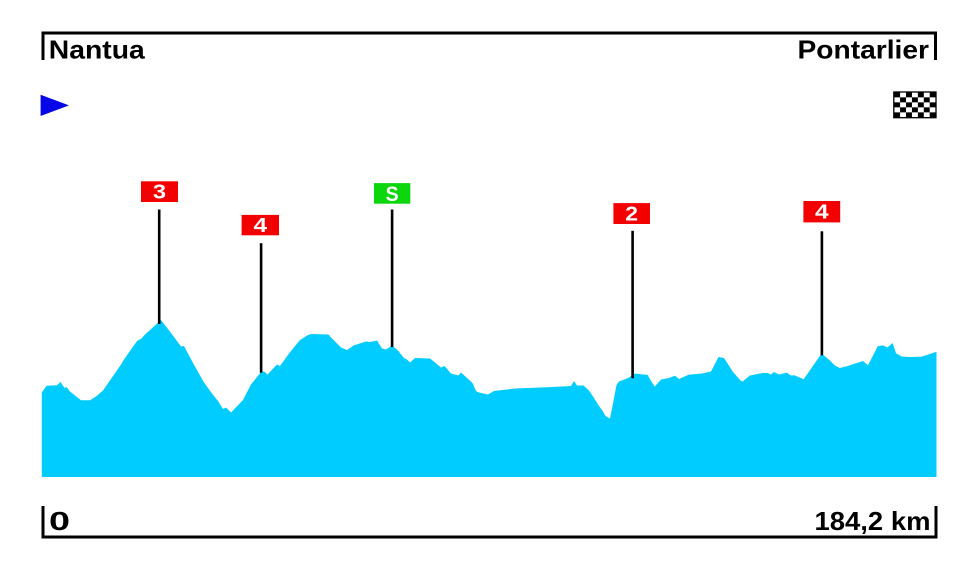  I want to click on svg-text: 0, so click(59, 521).